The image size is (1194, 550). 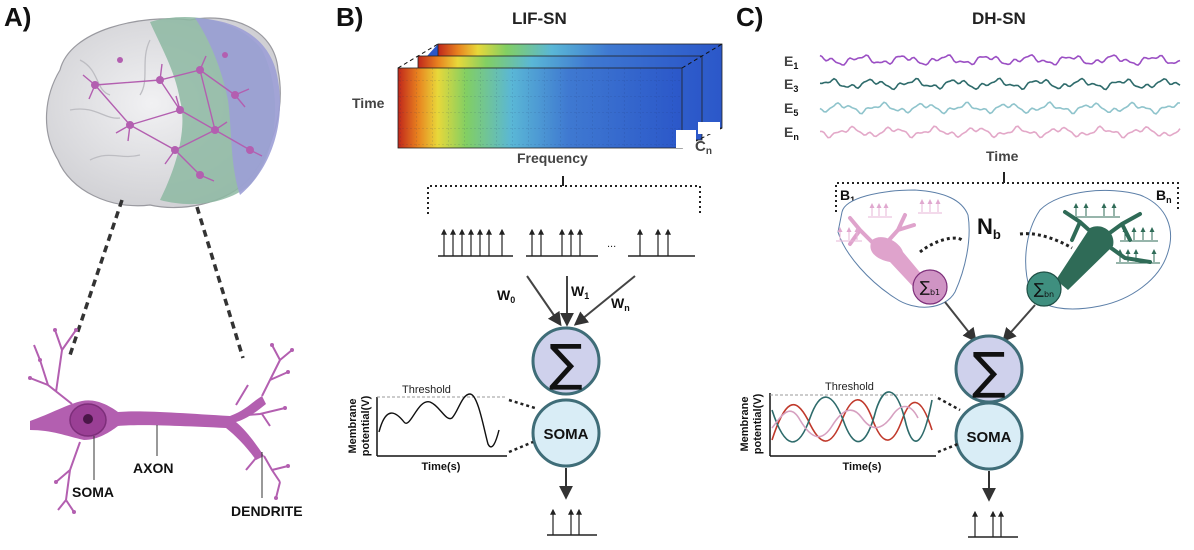 I want to click on plot-connectors-b, so click(x=522, y=426).